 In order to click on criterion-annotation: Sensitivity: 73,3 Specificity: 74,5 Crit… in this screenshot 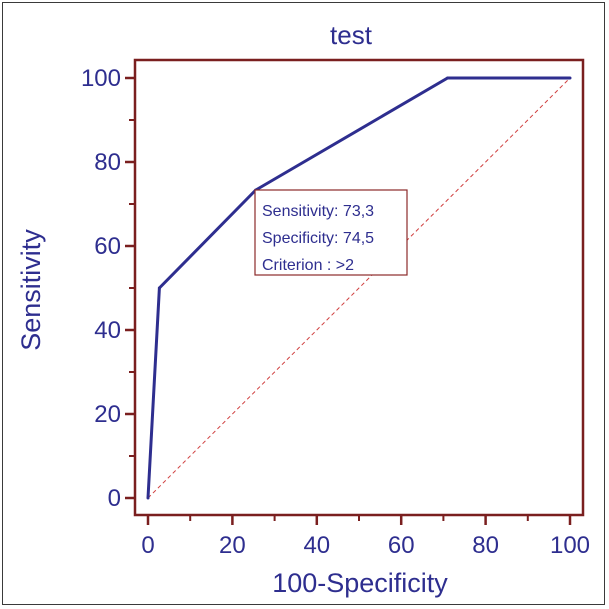, I will do `click(331, 232)`.